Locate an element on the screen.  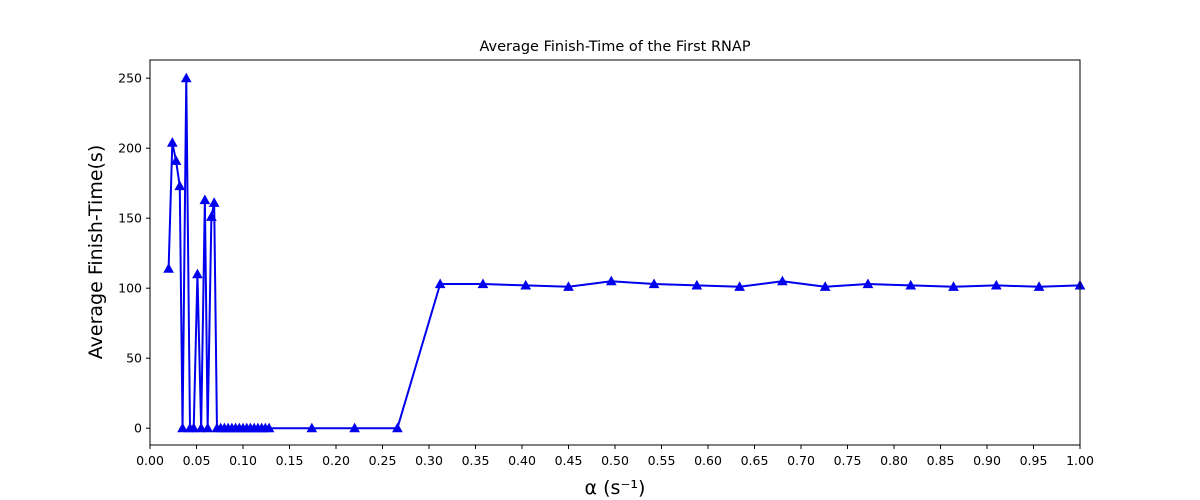
x-tick-label: 0.40 is located at coordinates (522, 460).